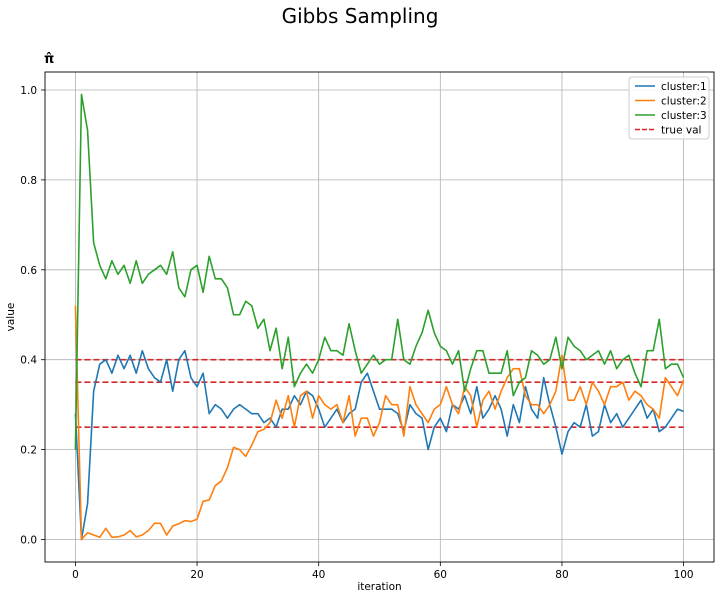 The image size is (720, 599). I want to click on legend: cluster:1 cluster:2 cluster:3 true val, so click(669, 108).